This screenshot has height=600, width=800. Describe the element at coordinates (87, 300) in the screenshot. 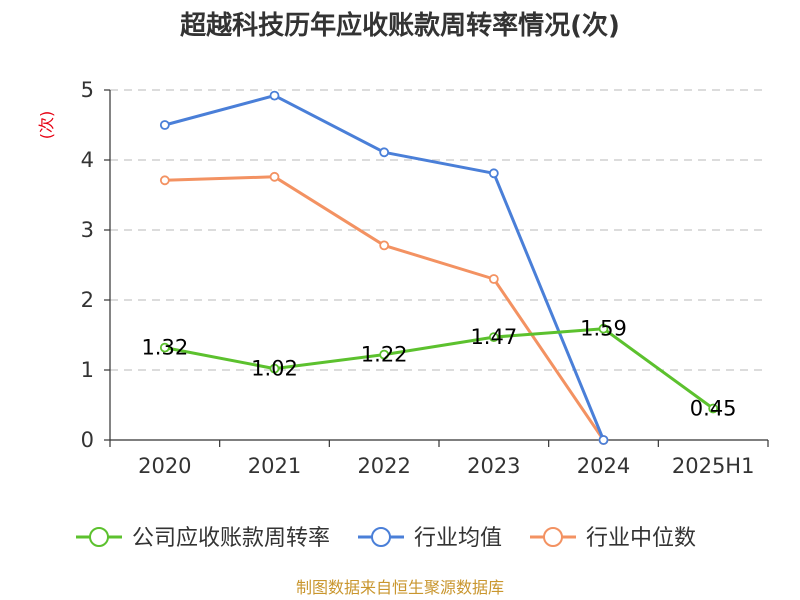

I see `y-tick-label: 2` at that location.